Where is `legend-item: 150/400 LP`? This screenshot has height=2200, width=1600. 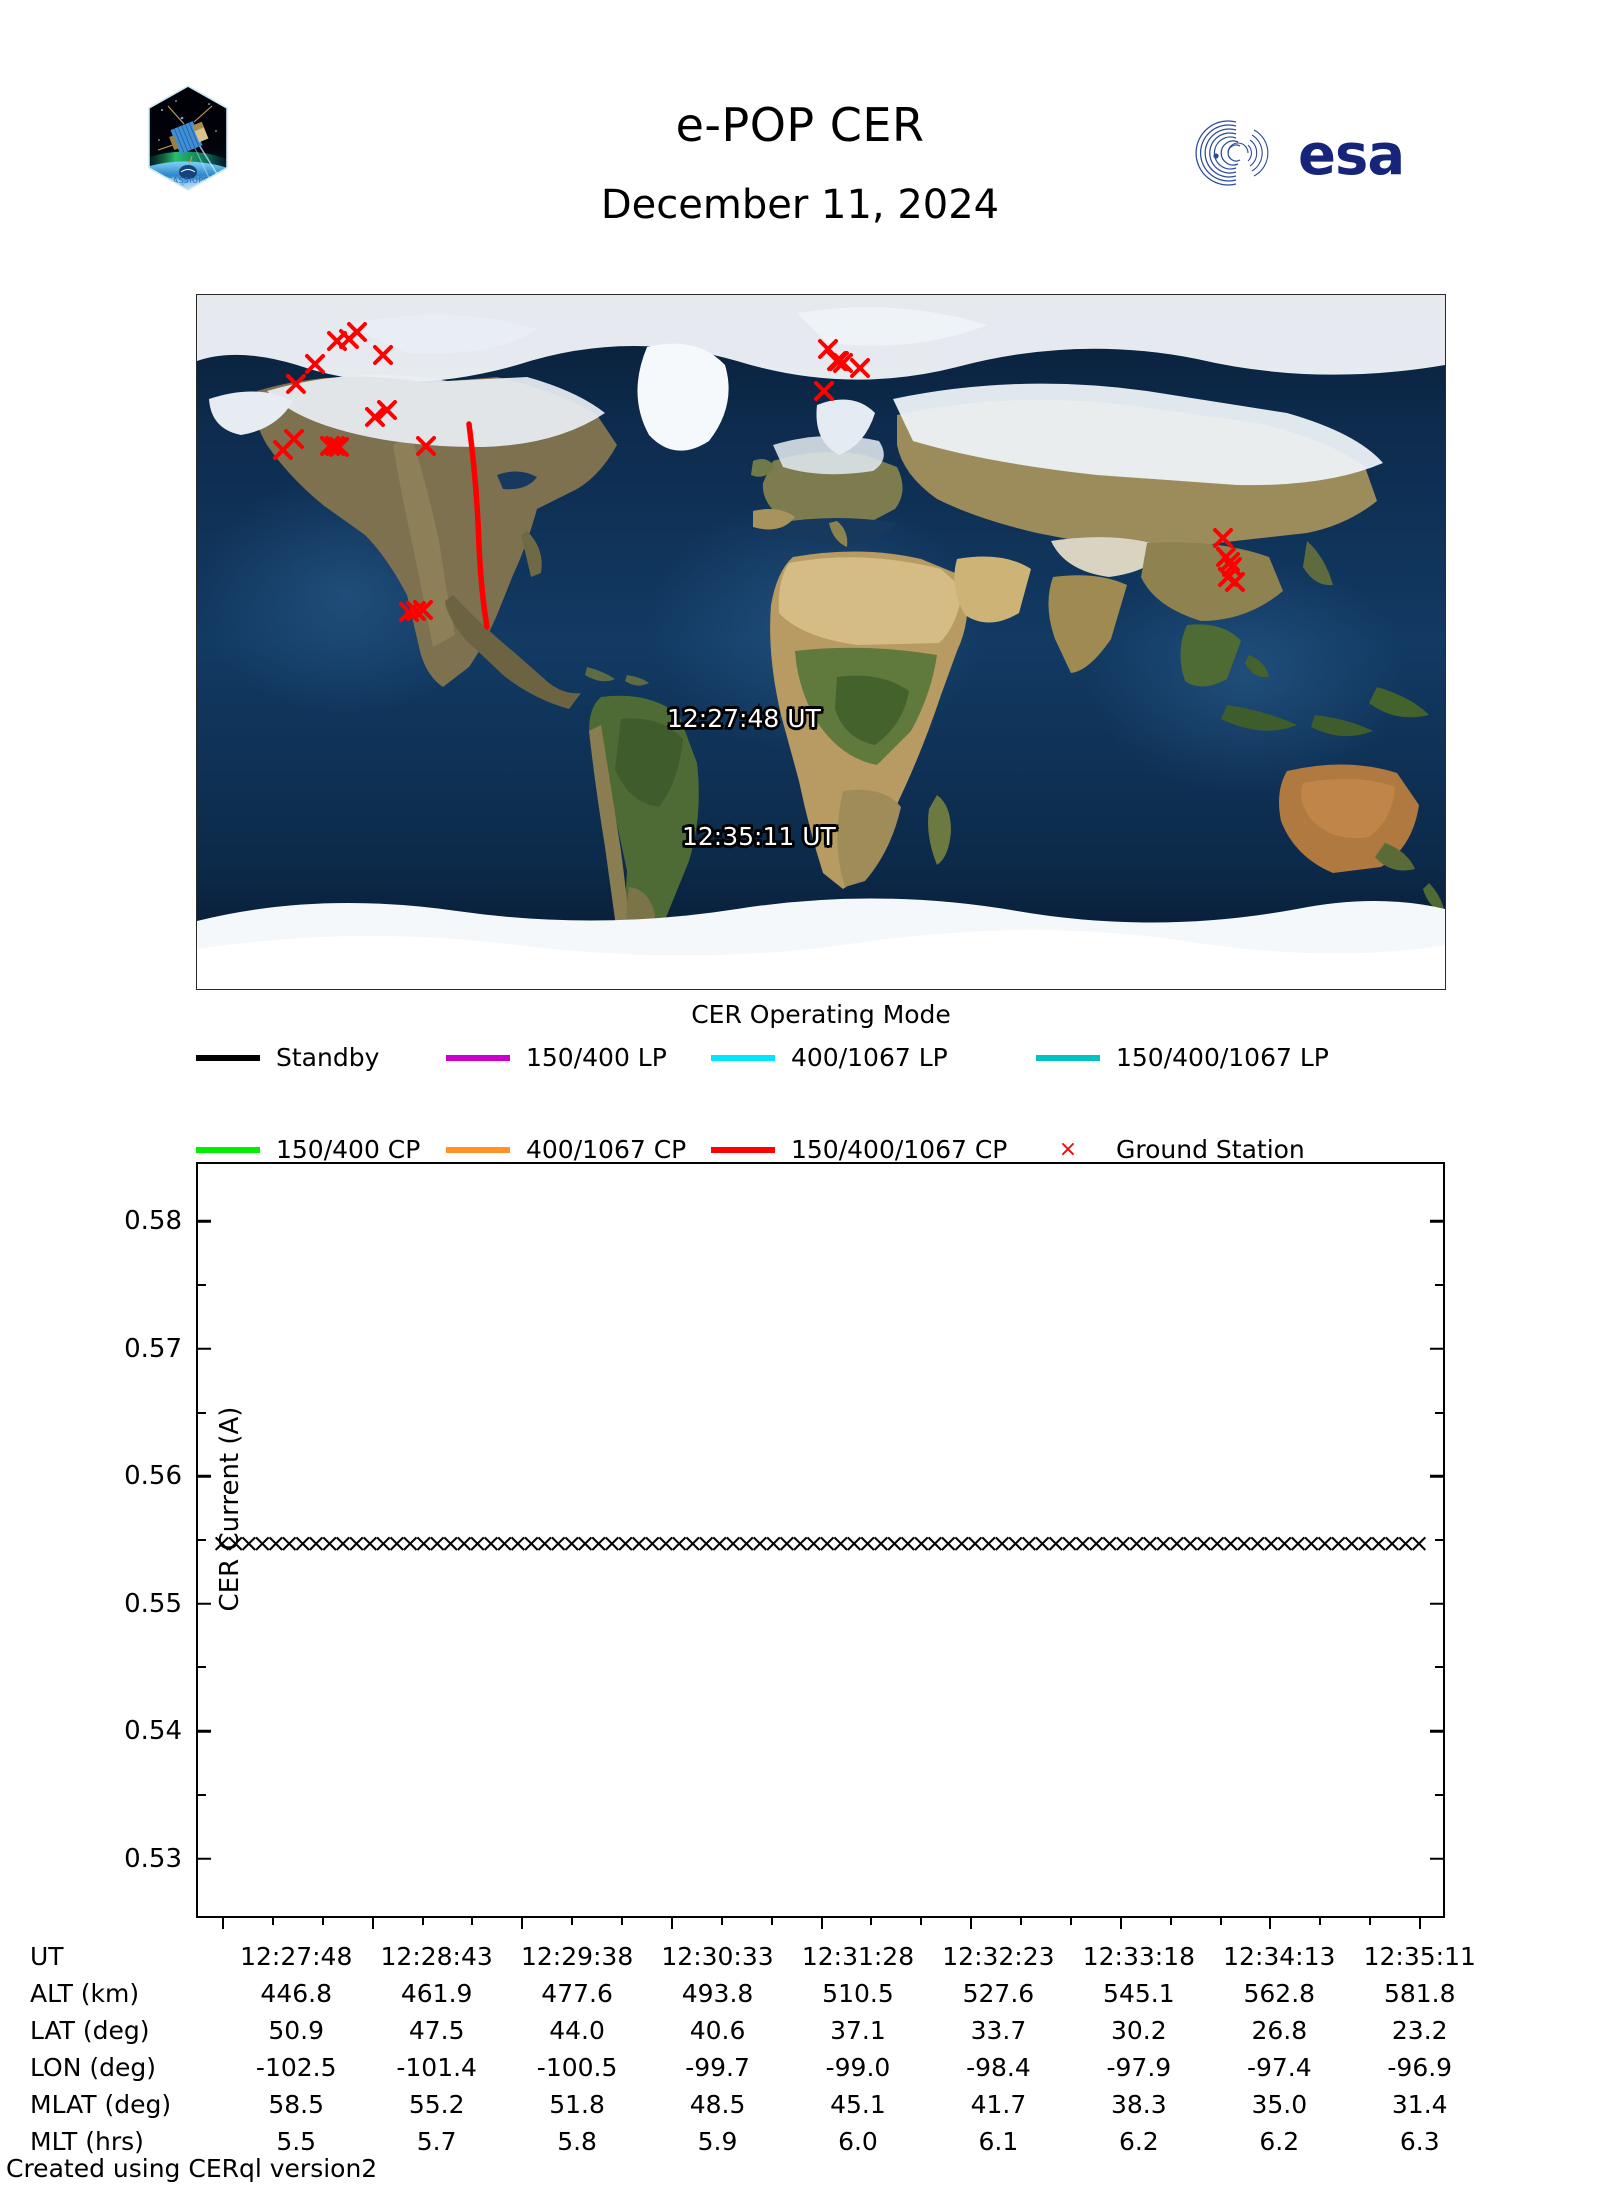 legend-item: 150/400 LP is located at coordinates (556, 1057).